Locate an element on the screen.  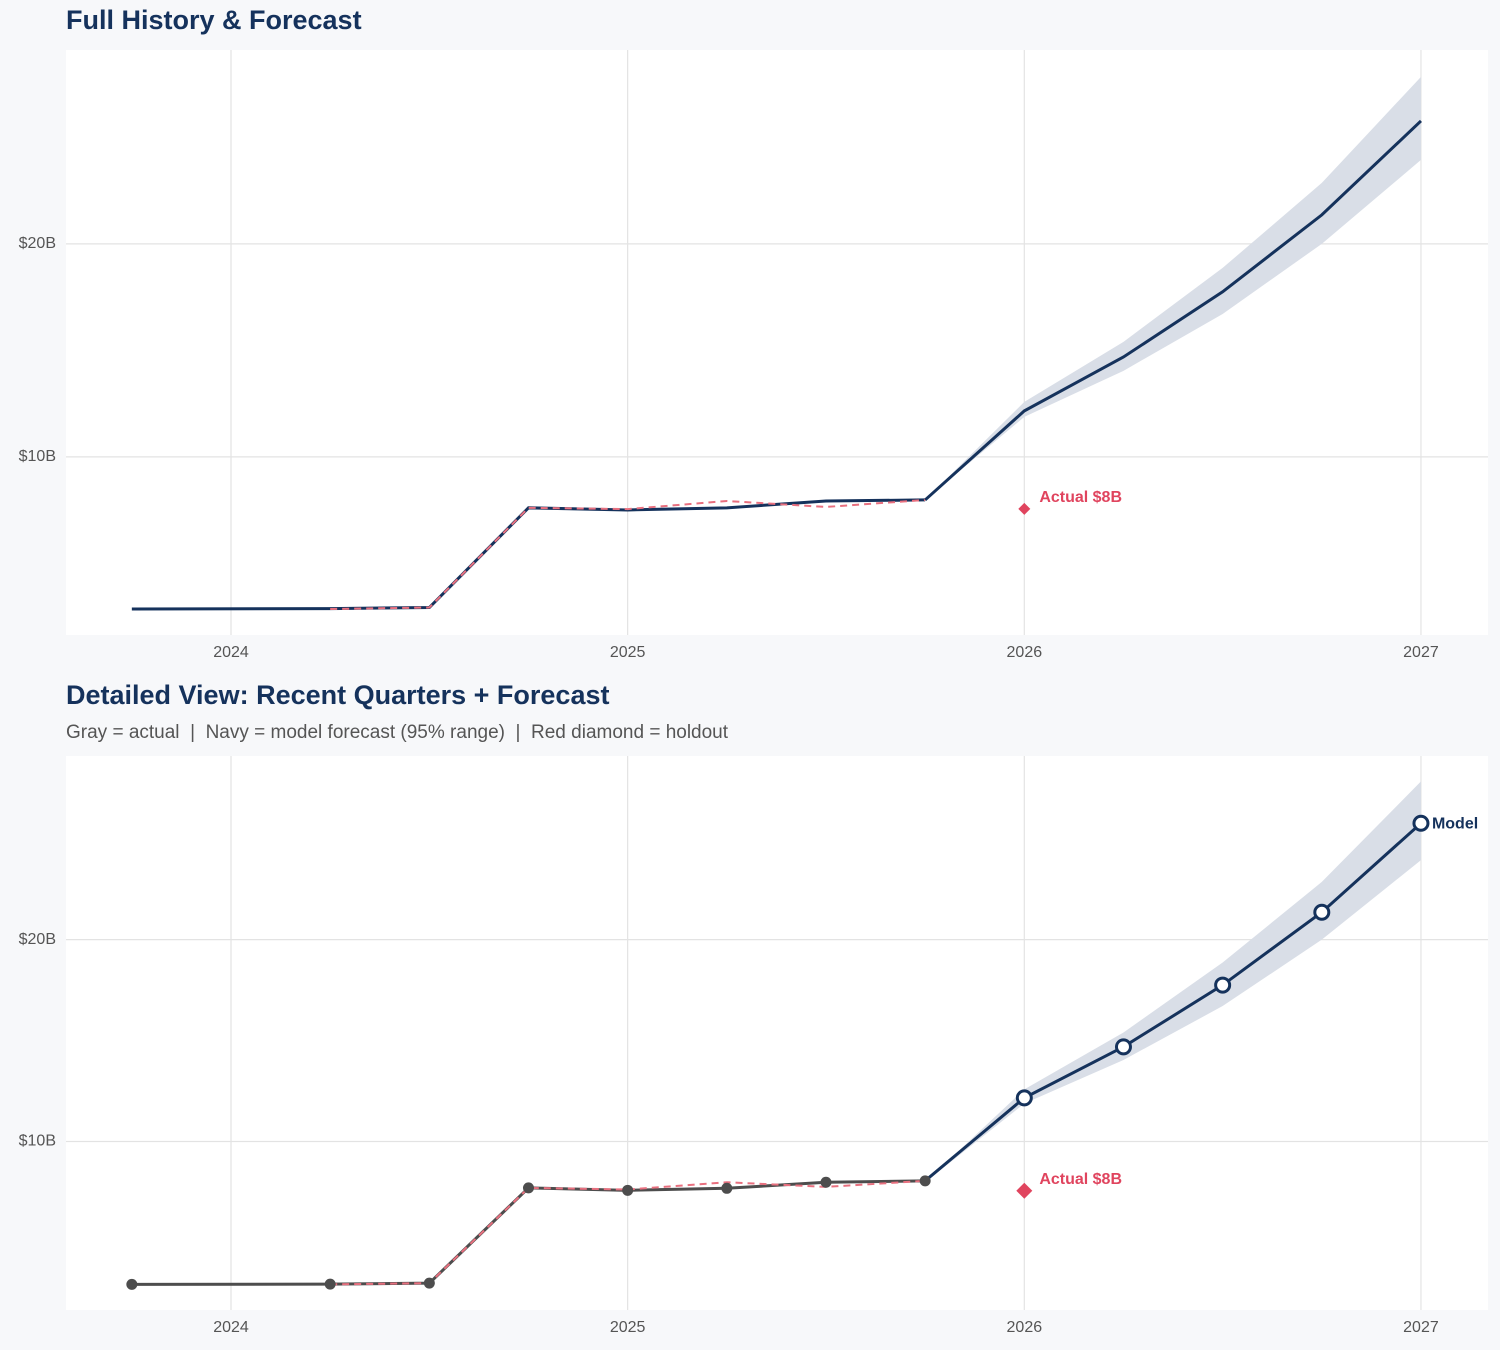
end-label: Model is located at coordinates (1455, 823).